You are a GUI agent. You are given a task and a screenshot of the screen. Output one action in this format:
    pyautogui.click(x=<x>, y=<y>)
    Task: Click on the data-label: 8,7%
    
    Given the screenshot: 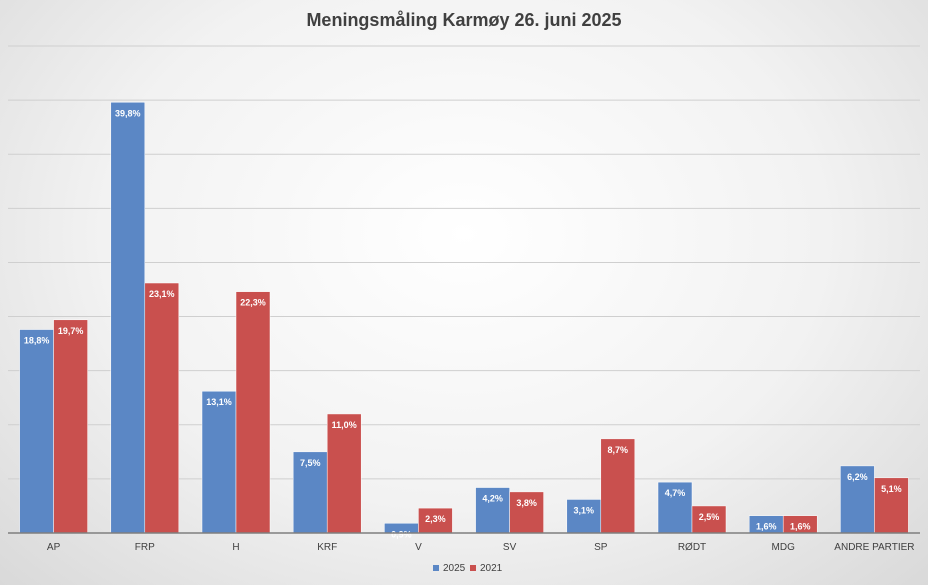 What is the action you would take?
    pyautogui.click(x=618, y=450)
    